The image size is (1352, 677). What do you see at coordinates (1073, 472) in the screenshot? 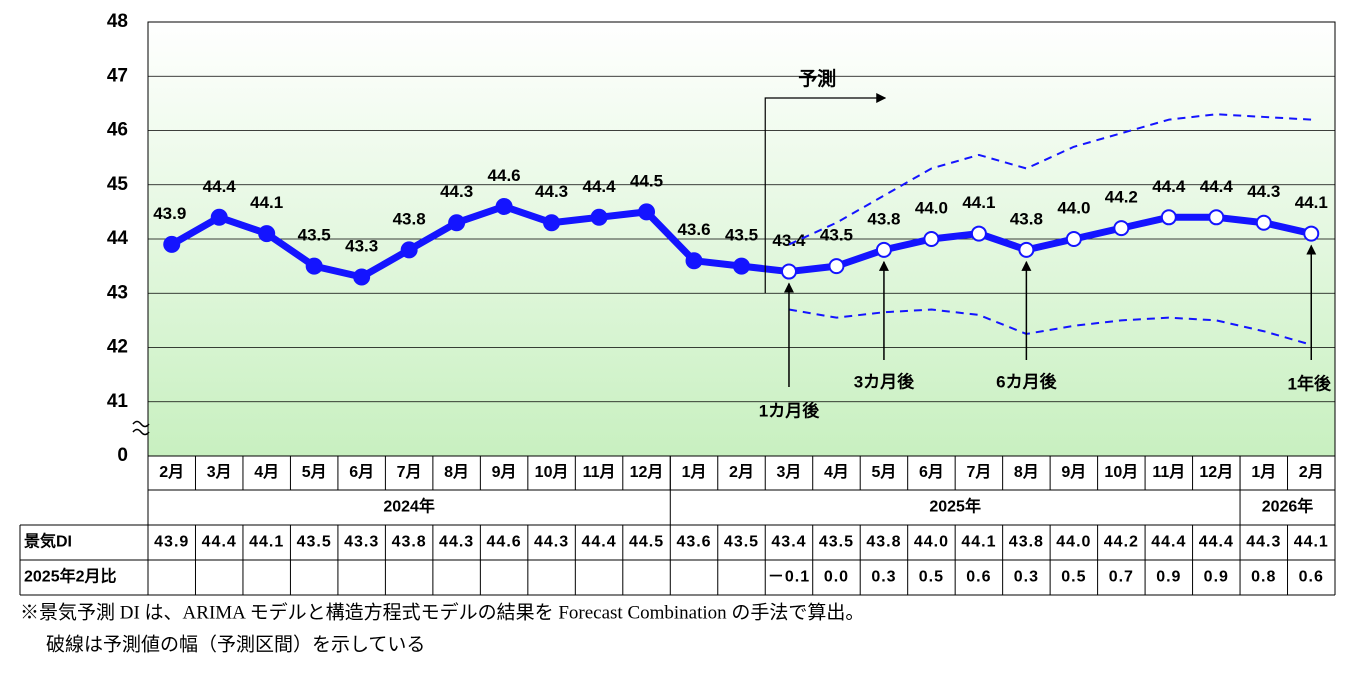
I see `x-tick-label: 9月` at bounding box center [1073, 472].